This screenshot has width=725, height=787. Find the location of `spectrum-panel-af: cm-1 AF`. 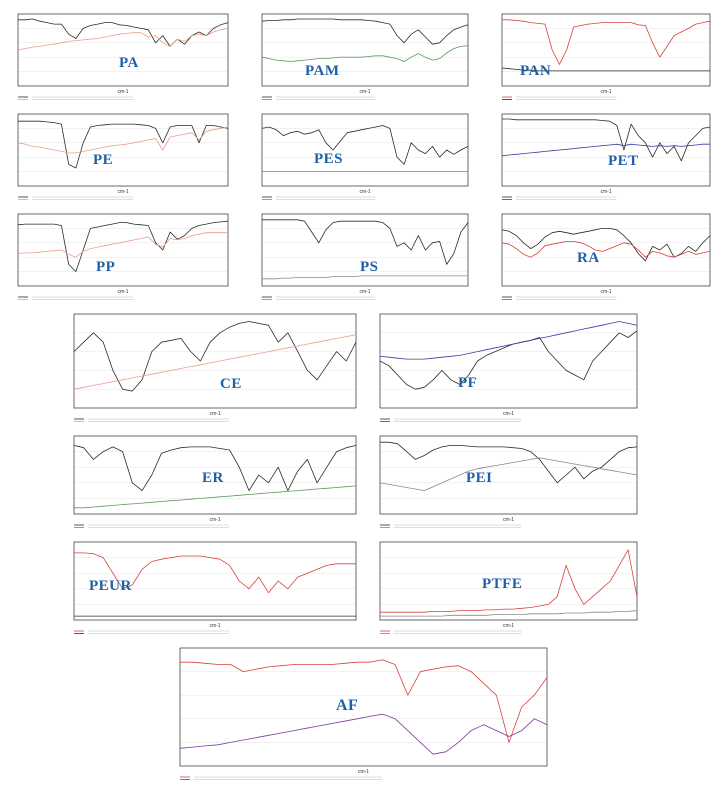

spectrum-panel-af: cm-1 AF is located at coordinates (360, 712).